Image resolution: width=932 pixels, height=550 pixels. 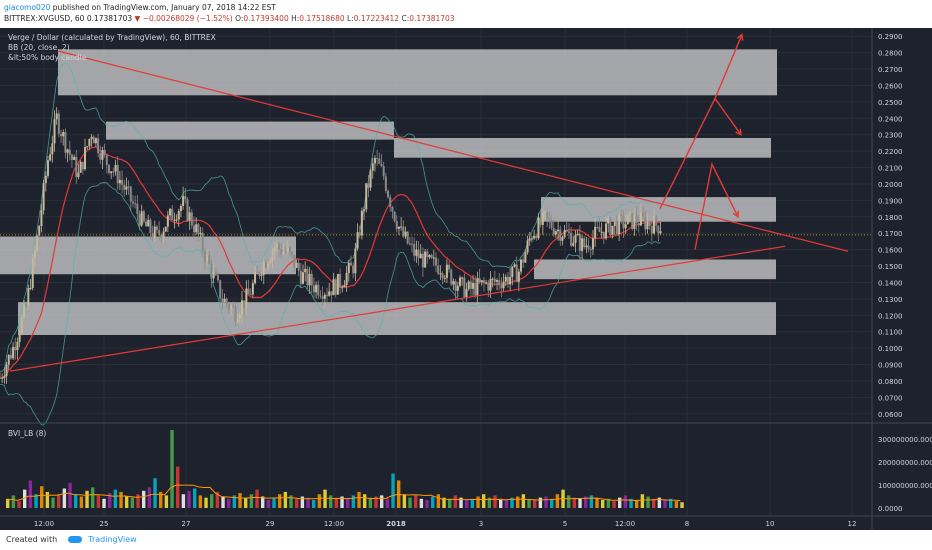 What do you see at coordinates (905, 486) in the screenshot?
I see `volume-tick-label: 100000000.0000` at bounding box center [905, 486].